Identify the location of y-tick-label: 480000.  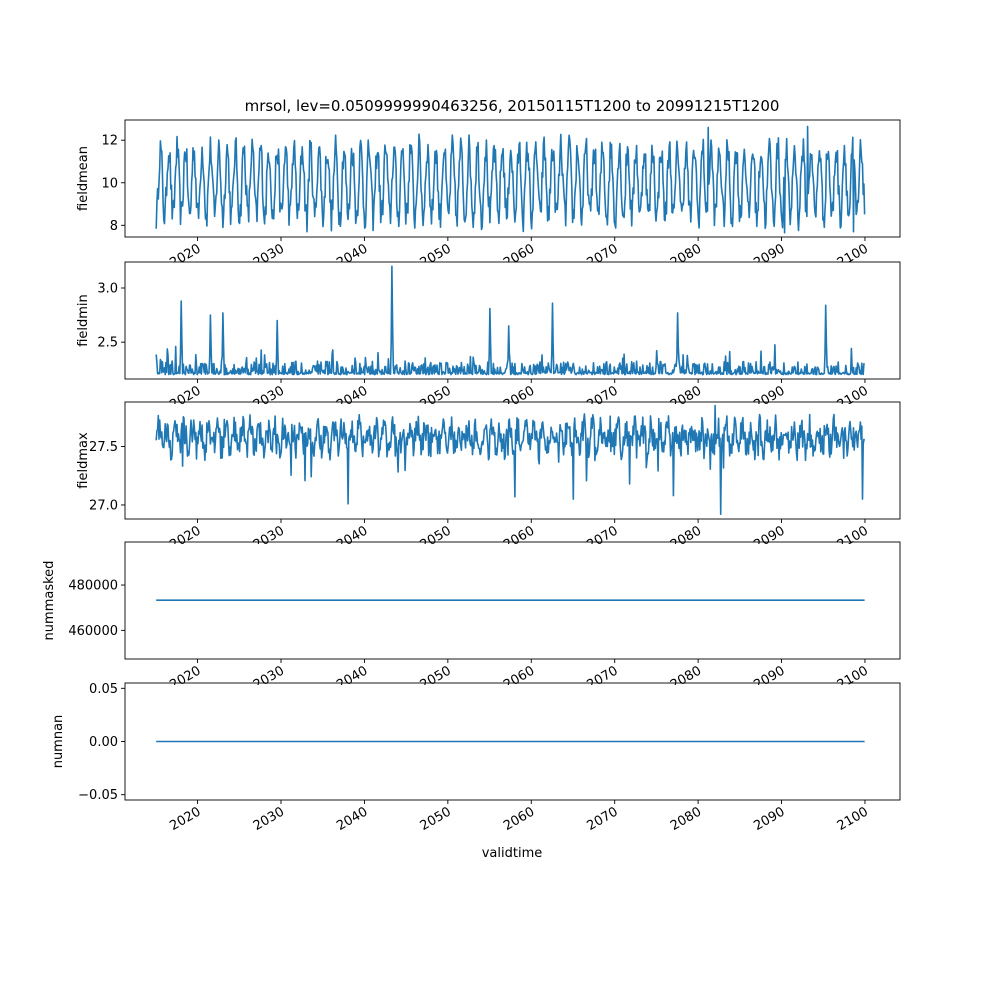
(93, 586).